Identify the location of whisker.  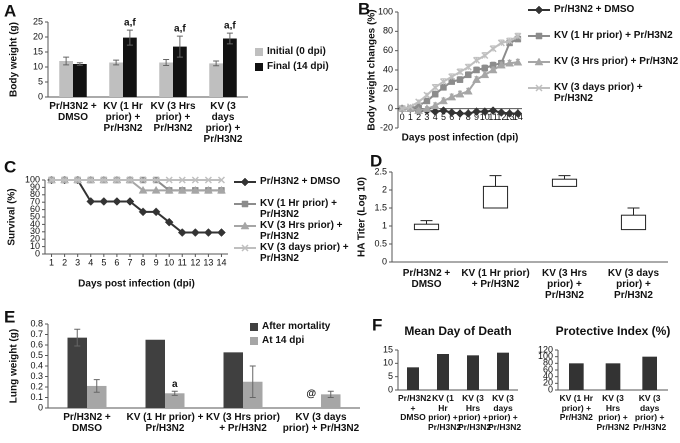
(633, 211).